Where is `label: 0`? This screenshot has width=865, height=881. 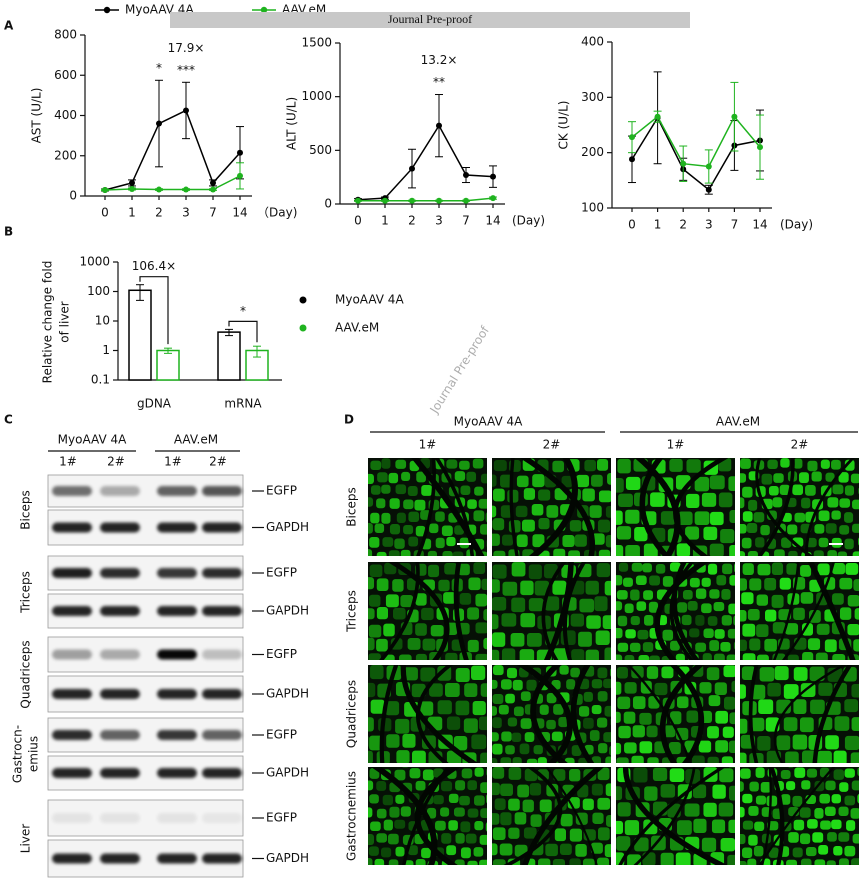
label: 0 is located at coordinates (105, 213).